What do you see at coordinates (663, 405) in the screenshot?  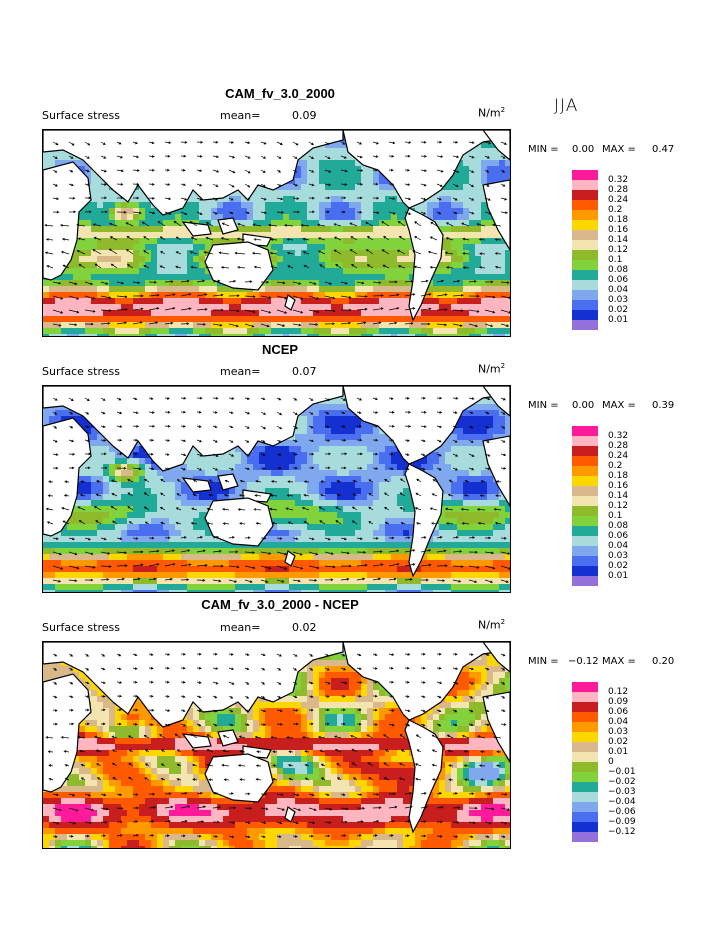 I see `panel-2-max-value: 0.39` at bounding box center [663, 405].